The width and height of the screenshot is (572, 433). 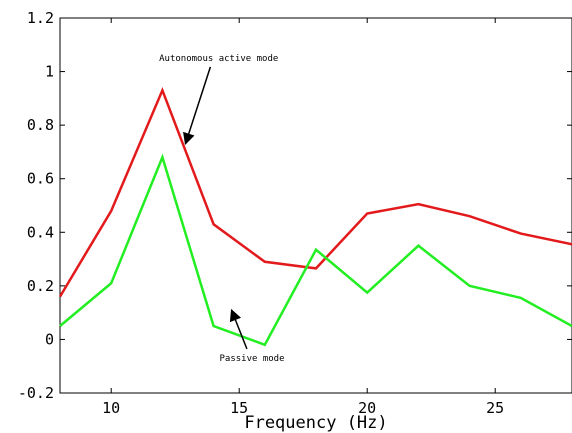 What do you see at coordinates (40, 125) in the screenshot?
I see `y-tick-label: 0.8` at bounding box center [40, 125].